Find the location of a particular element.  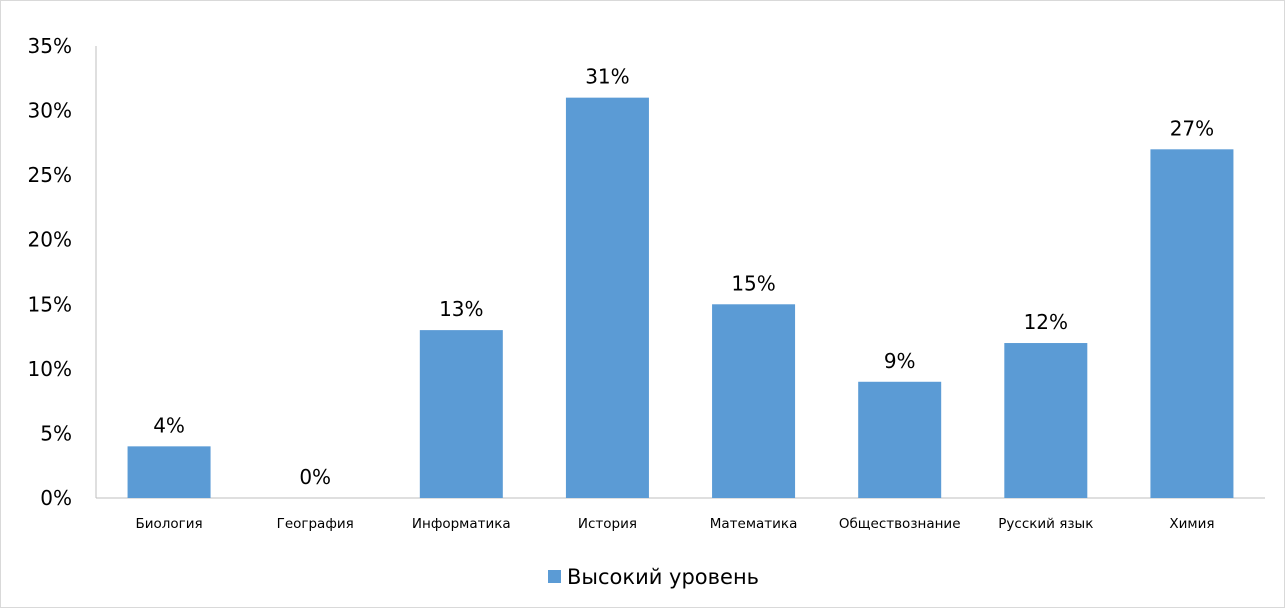

category-label: Математика is located at coordinates (754, 524).